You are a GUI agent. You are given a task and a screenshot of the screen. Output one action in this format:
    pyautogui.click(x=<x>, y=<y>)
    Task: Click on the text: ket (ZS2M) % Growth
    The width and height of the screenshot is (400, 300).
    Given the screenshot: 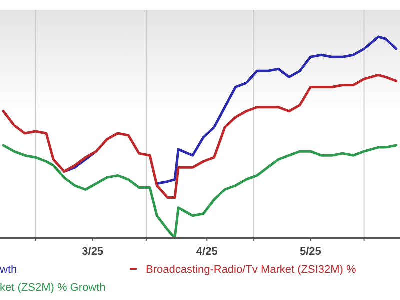 What is the action you would take?
    pyautogui.click(x=53, y=288)
    